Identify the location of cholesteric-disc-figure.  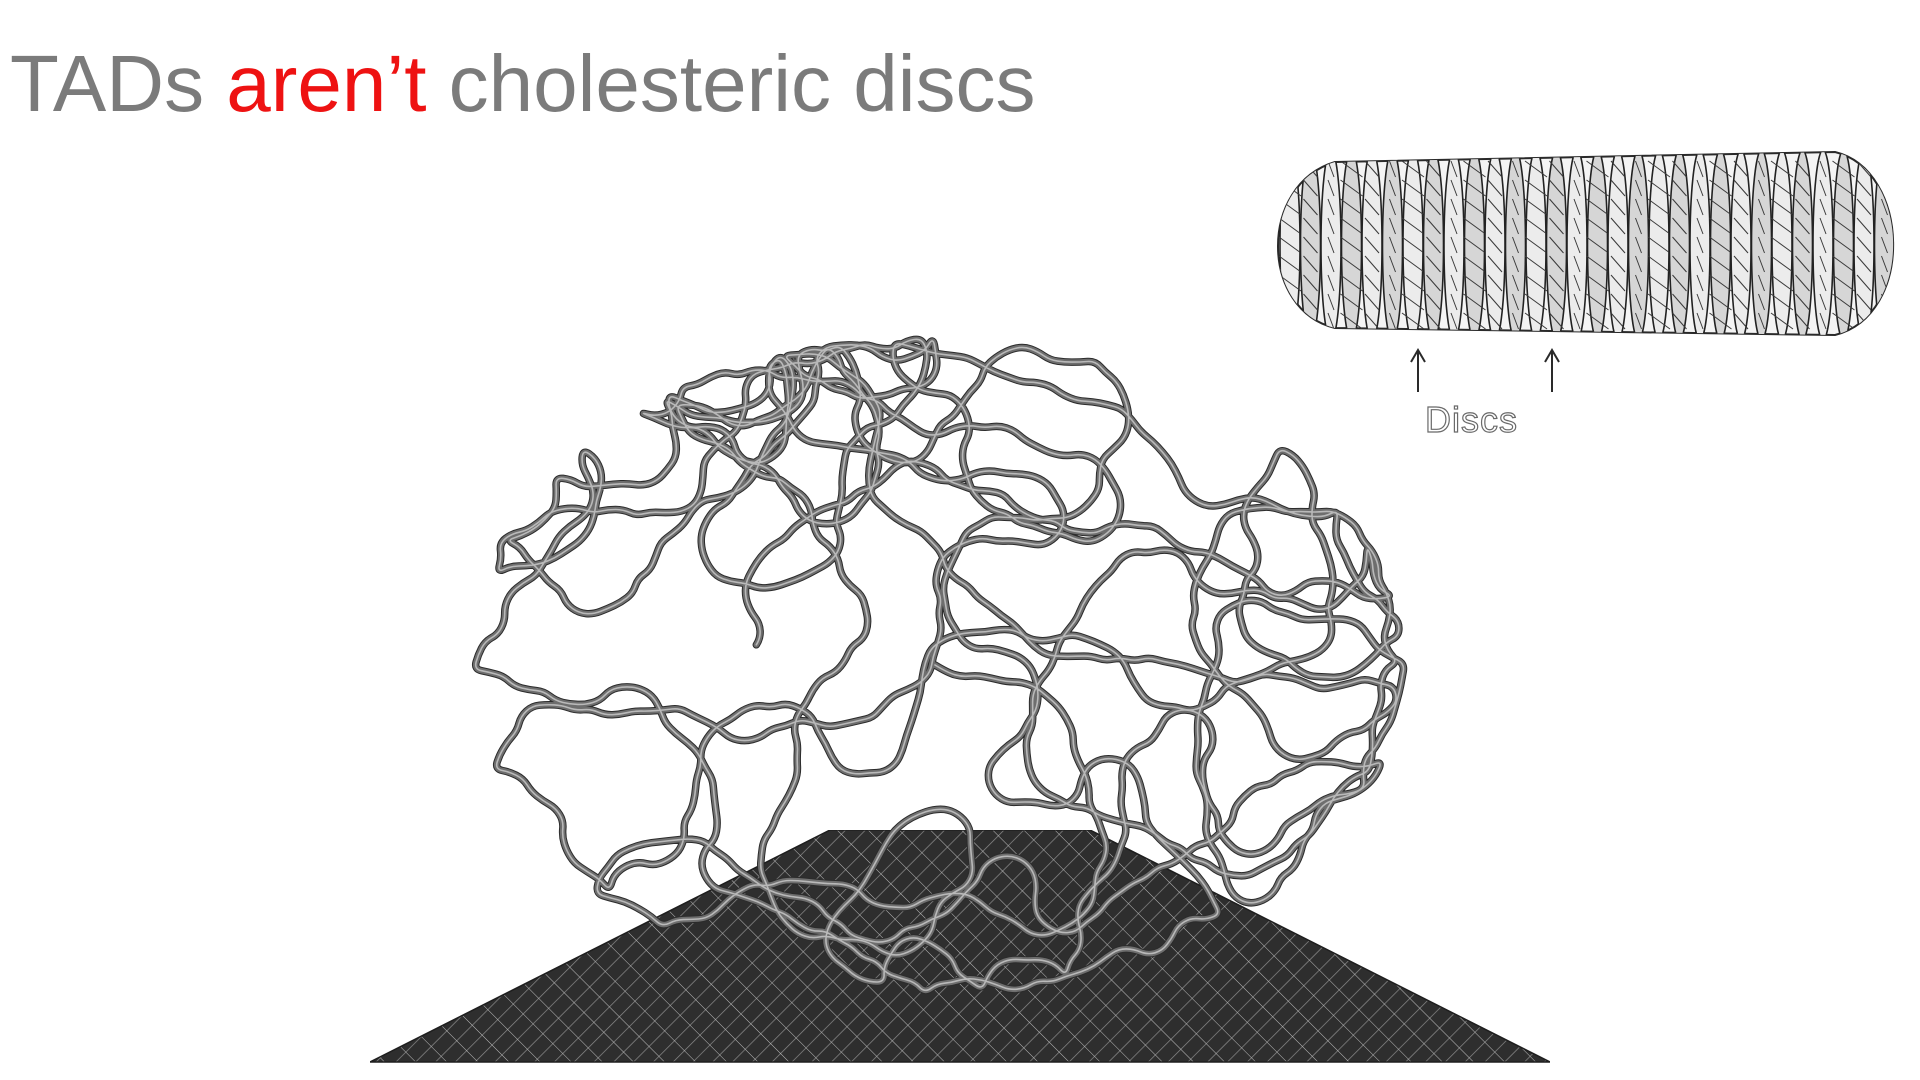
(1586, 271).